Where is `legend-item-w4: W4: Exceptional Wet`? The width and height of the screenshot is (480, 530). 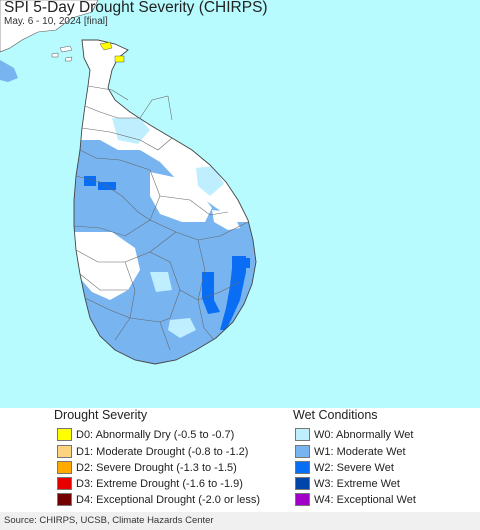
legend-item-w4: W4: Exceptional Wet is located at coordinates (355, 499).